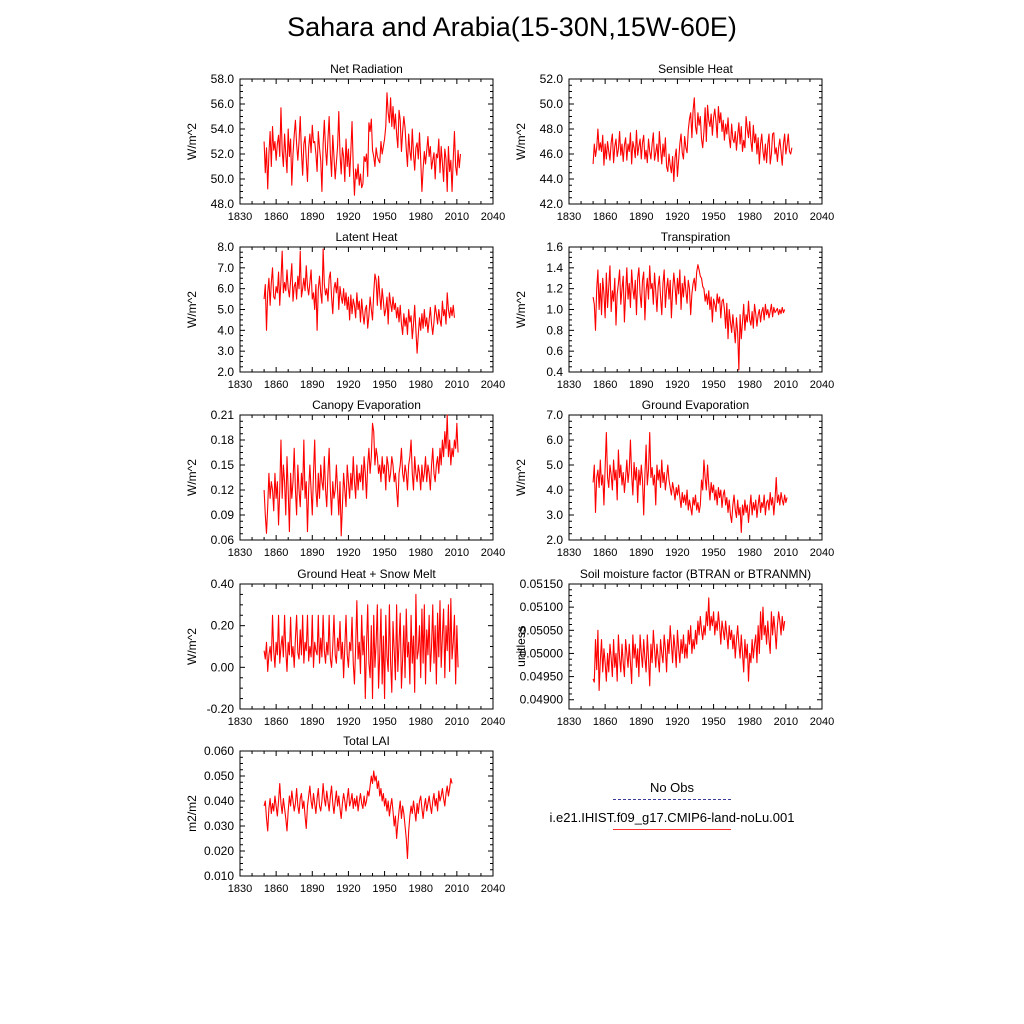  I want to click on y-tick-label: 0.20, so click(223, 626).